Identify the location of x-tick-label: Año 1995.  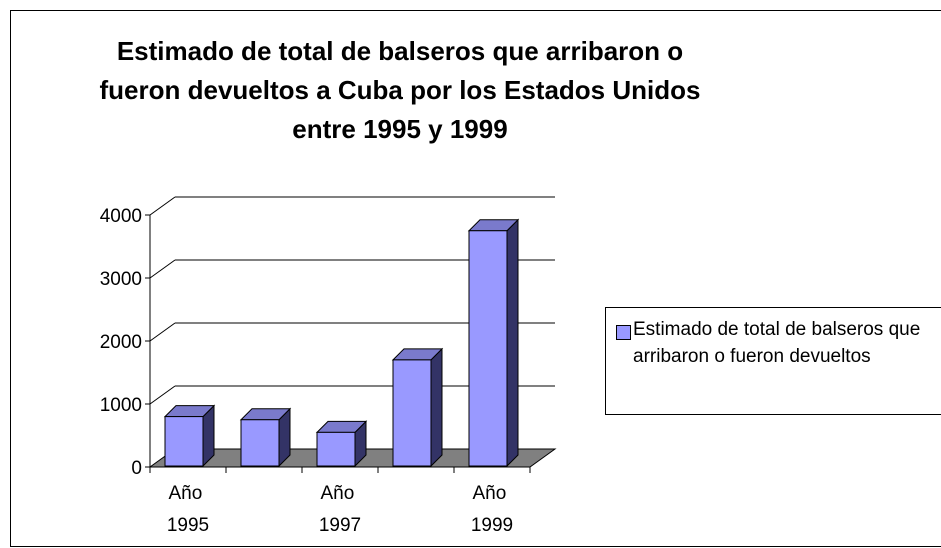
(188, 509).